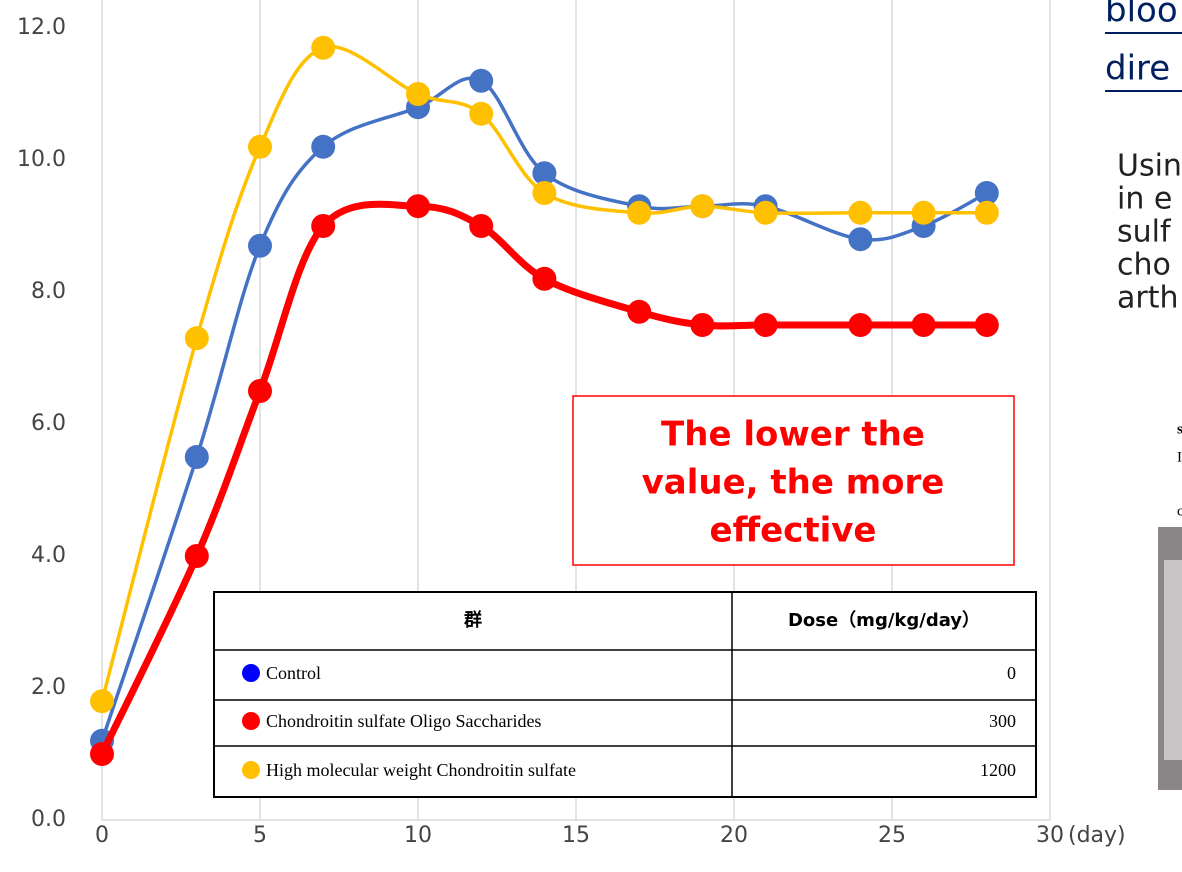  I want to click on annotation: The lower the, so click(793, 435).